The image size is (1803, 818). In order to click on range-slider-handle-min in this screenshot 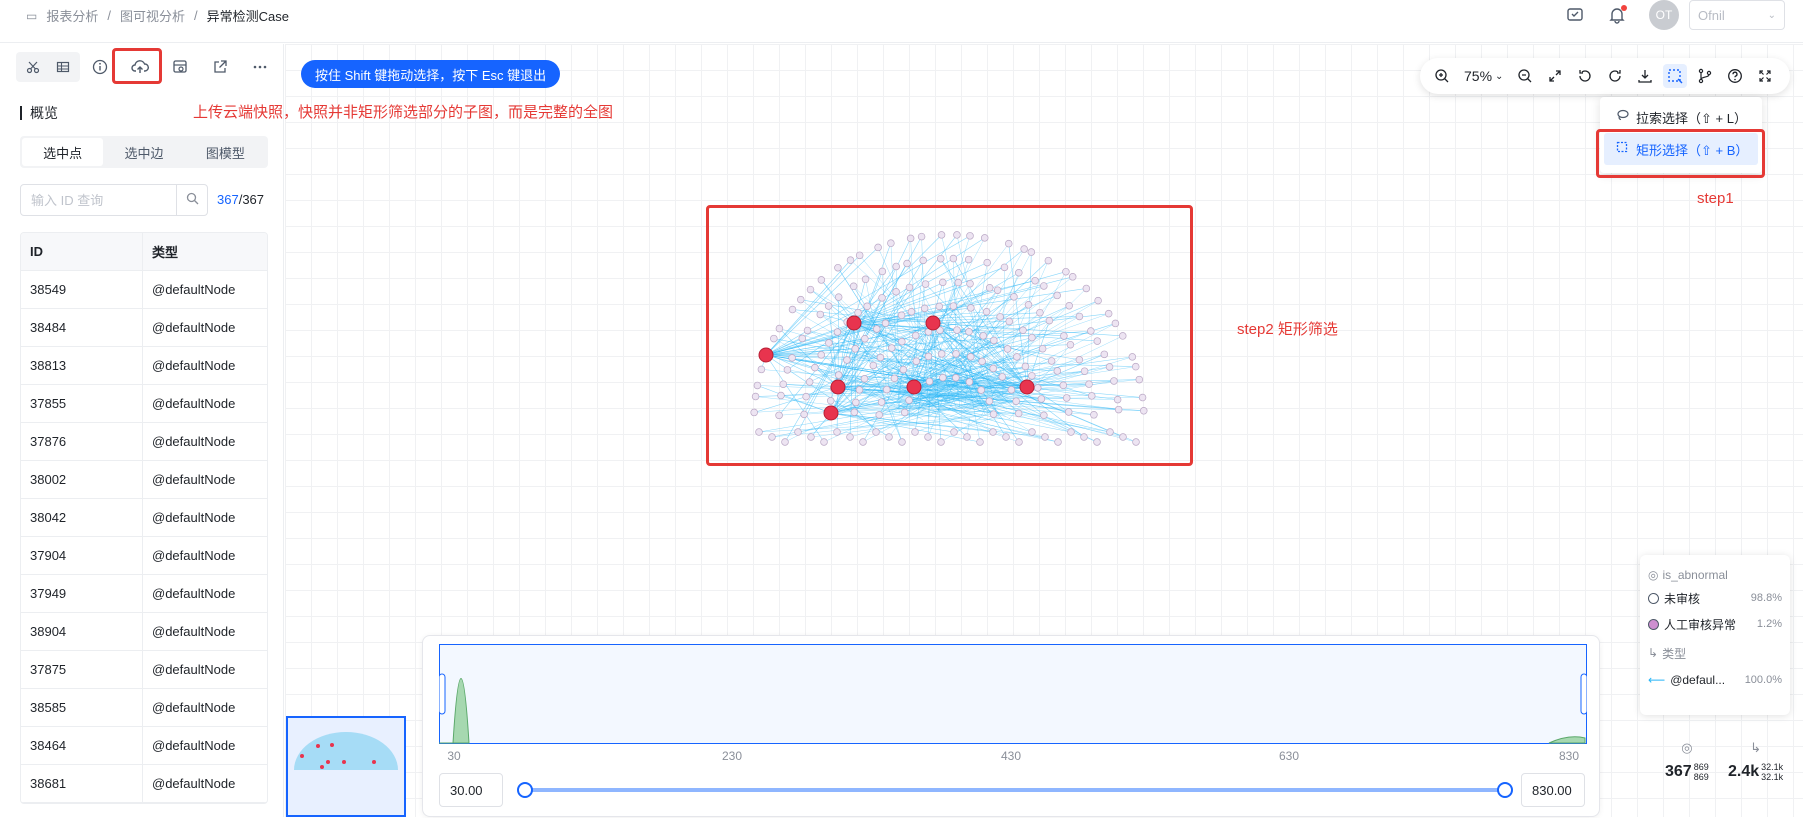, I will do `click(525, 790)`.